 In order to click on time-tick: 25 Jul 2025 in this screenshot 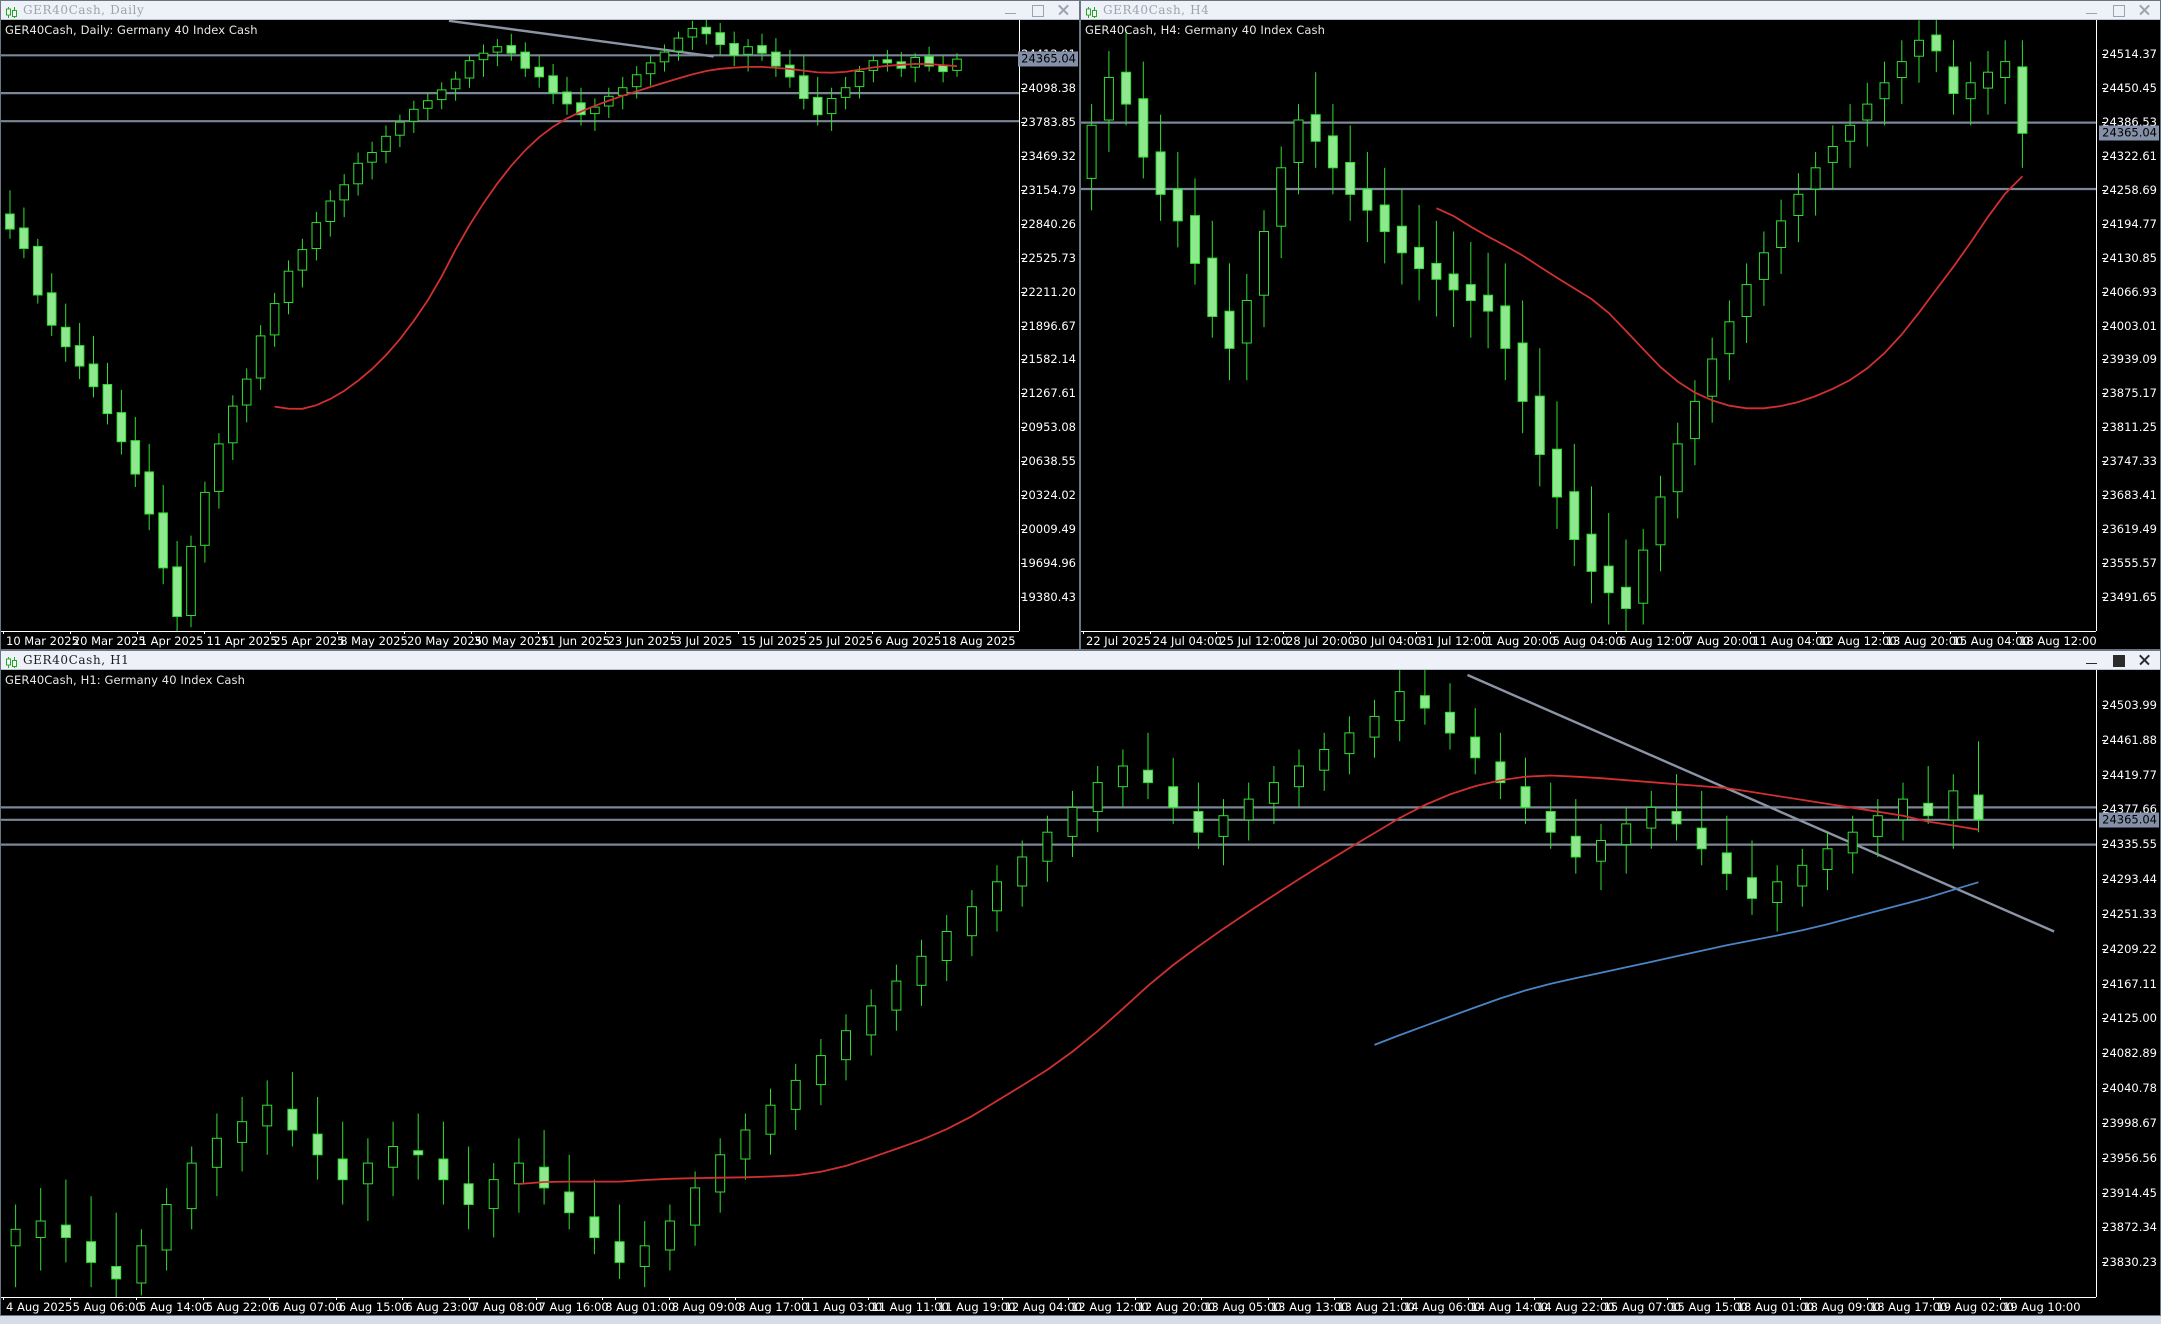, I will do `click(839, 639)`.